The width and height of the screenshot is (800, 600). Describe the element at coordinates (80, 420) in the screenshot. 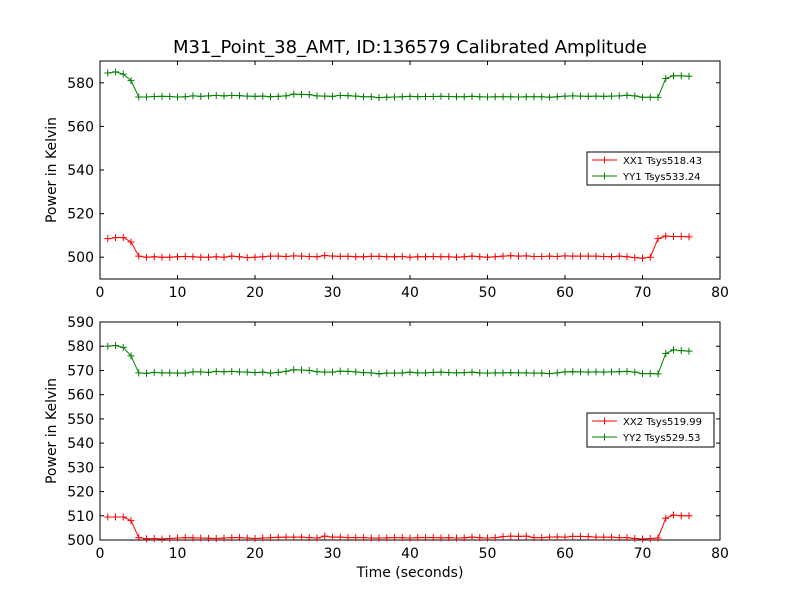

I see `y-tick-label: 550` at that location.